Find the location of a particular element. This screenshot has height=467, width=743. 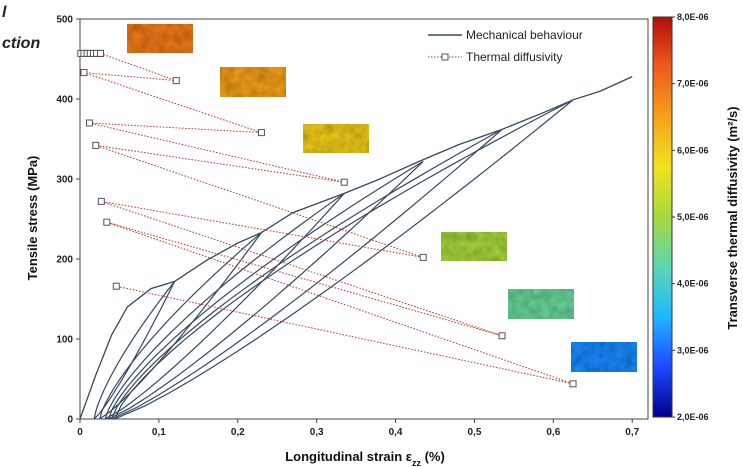

x-tick-label: 0,7 is located at coordinates (632, 432).